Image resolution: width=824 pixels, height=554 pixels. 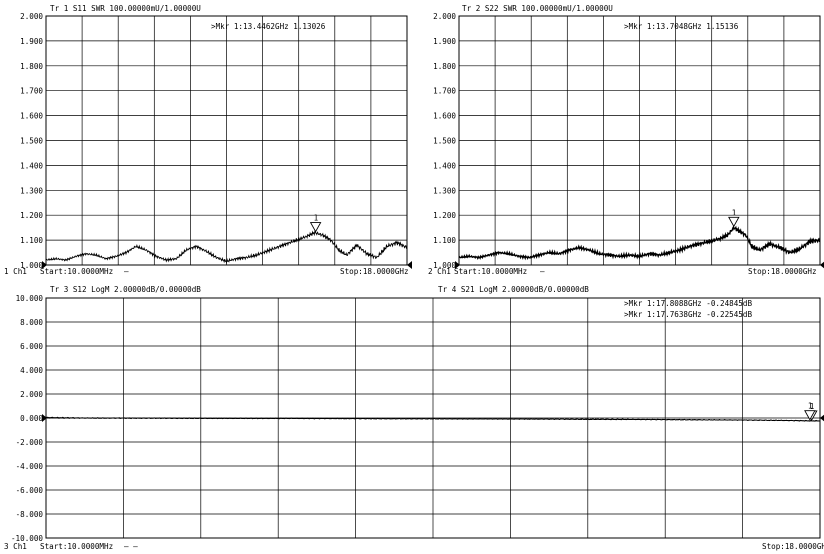 What do you see at coordinates (688, 314) in the screenshot?
I see `marker-readout-tr4: >Mkr 1:17.7638GHz -0.22545dB` at bounding box center [688, 314].